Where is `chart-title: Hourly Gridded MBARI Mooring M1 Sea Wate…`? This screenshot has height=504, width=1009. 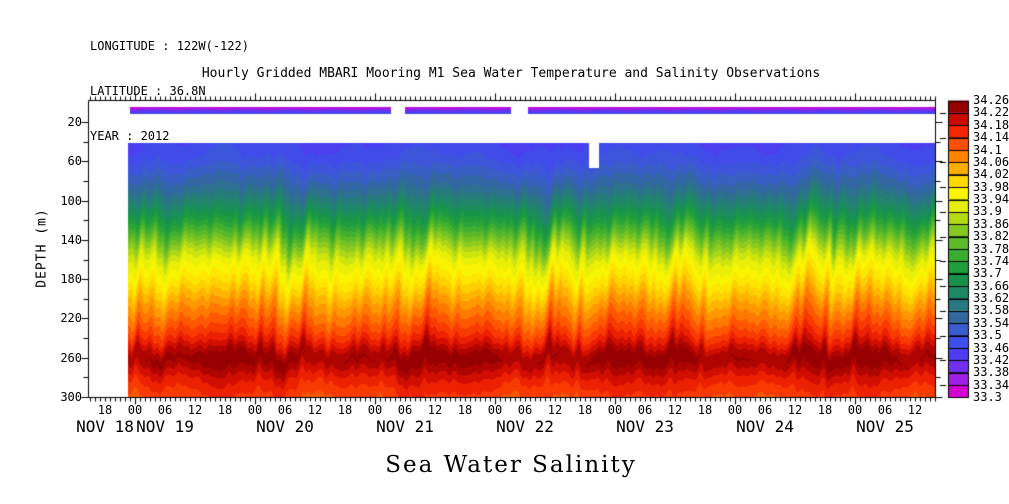 chart-title: Hourly Gridded MBARI Mooring M1 Sea Wate… is located at coordinates (511, 73).